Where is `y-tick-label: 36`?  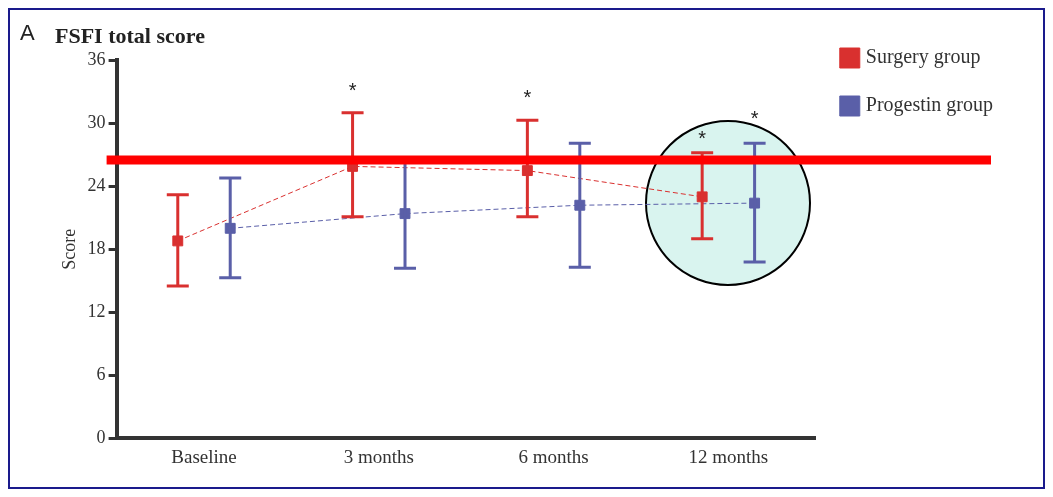
y-tick-label: 36 is located at coordinates (96, 59).